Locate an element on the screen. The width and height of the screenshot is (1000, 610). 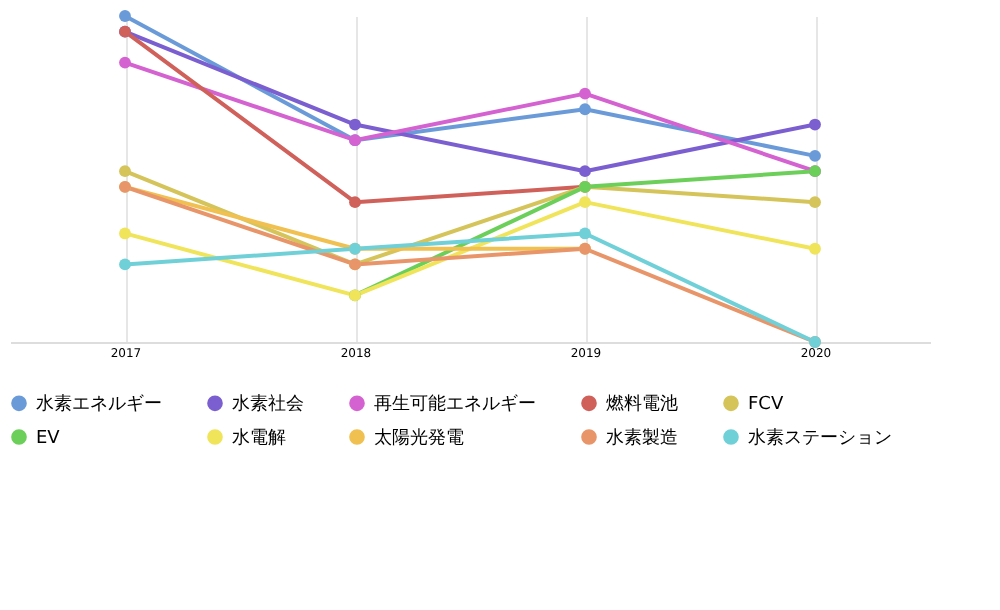
legend-label: 水素ステーション is located at coordinates (820, 438).